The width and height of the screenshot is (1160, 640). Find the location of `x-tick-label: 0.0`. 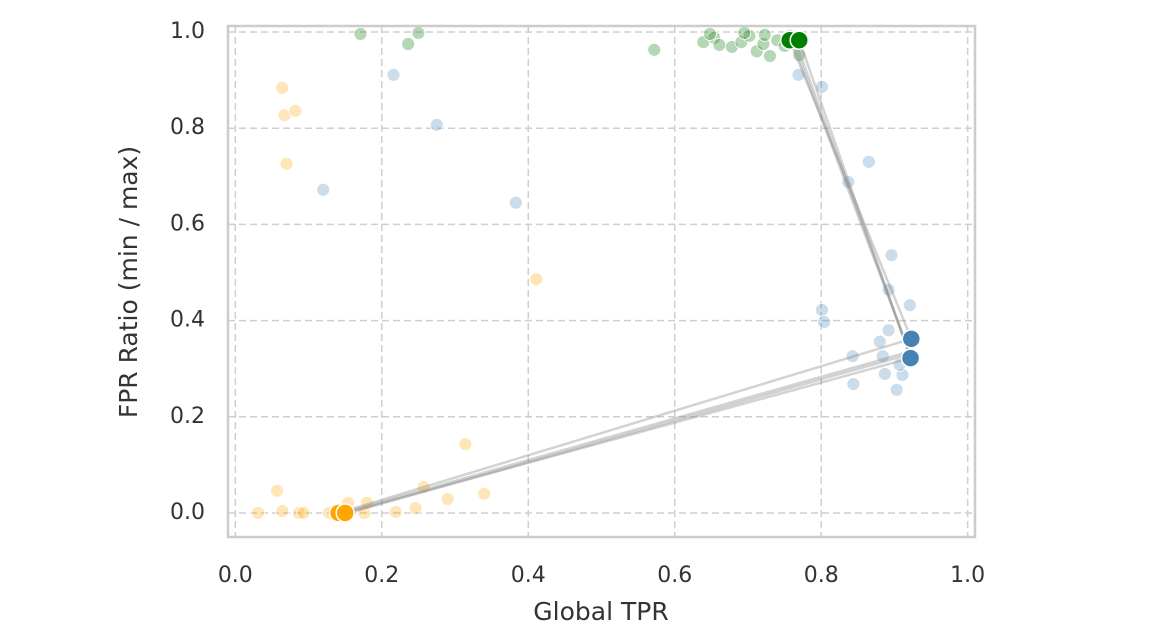

x-tick-label: 0.0 is located at coordinates (235, 575).